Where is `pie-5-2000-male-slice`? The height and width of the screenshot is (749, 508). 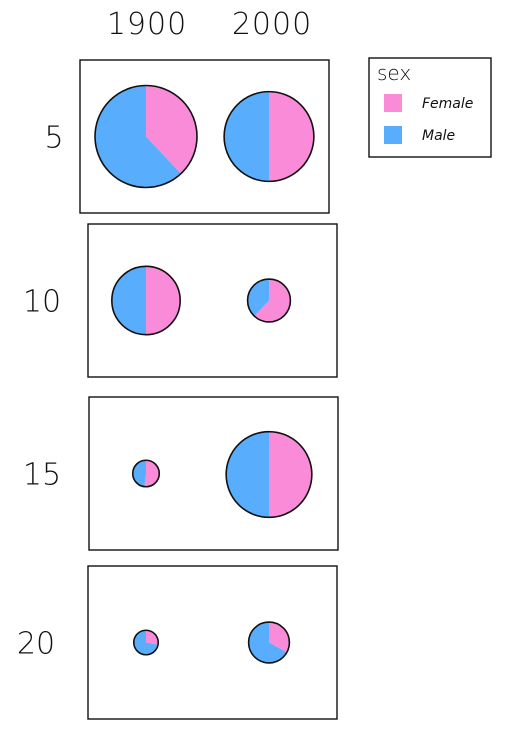 pie-5-2000-male-slice is located at coordinates (246, 136).